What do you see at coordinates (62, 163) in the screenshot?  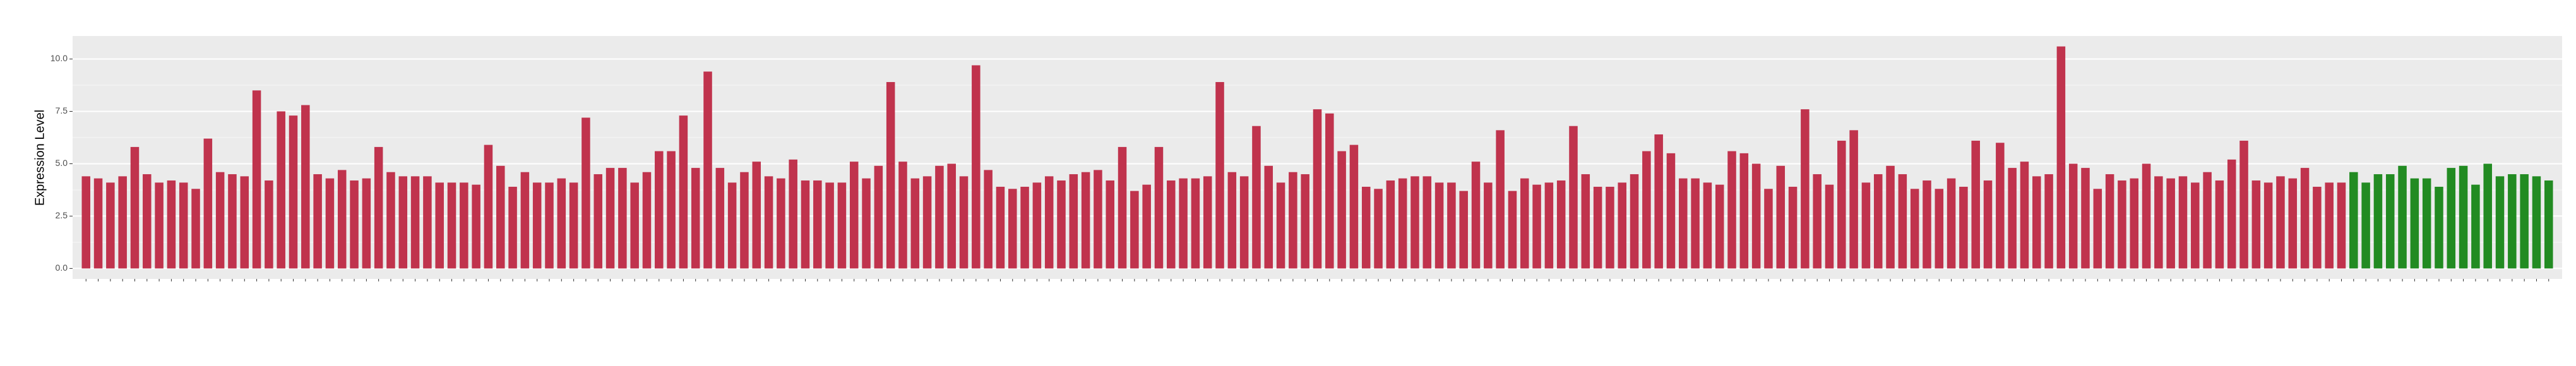 I see `y-tick-label: 5.0` at bounding box center [62, 163].